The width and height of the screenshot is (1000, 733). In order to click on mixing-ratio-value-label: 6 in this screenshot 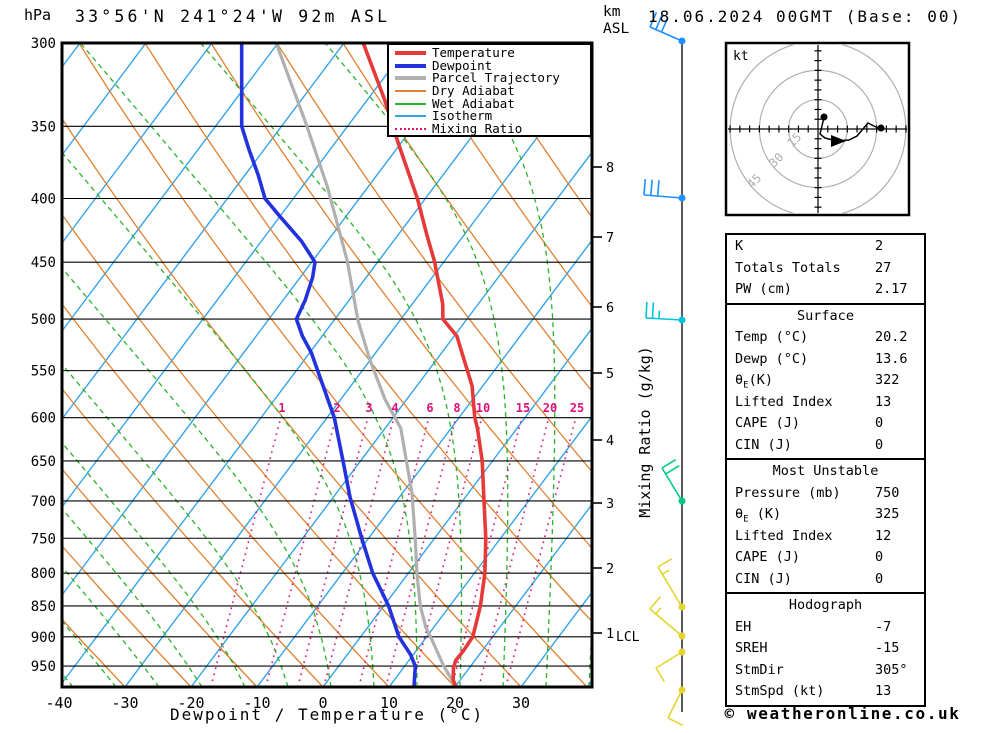, I will do `click(429, 408)`.